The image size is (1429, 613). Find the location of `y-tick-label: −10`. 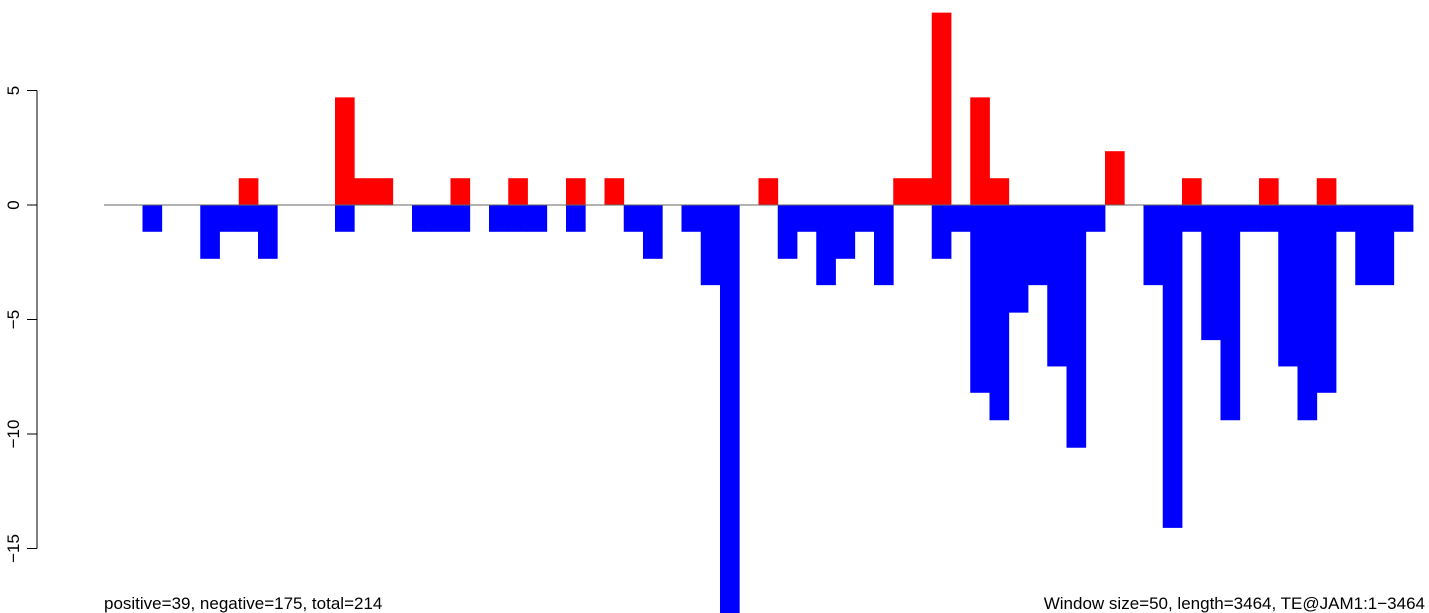

y-tick-label: −10 is located at coordinates (13, 434).